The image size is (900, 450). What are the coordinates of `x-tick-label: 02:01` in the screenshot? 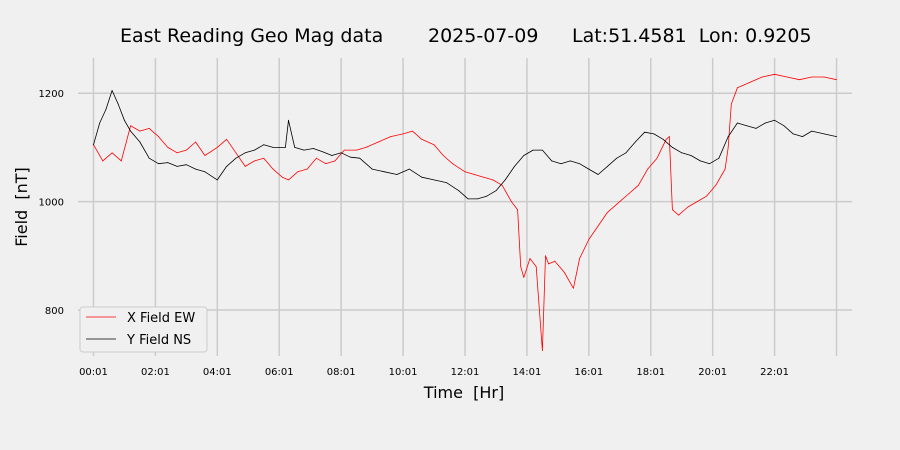 It's located at (155, 372).